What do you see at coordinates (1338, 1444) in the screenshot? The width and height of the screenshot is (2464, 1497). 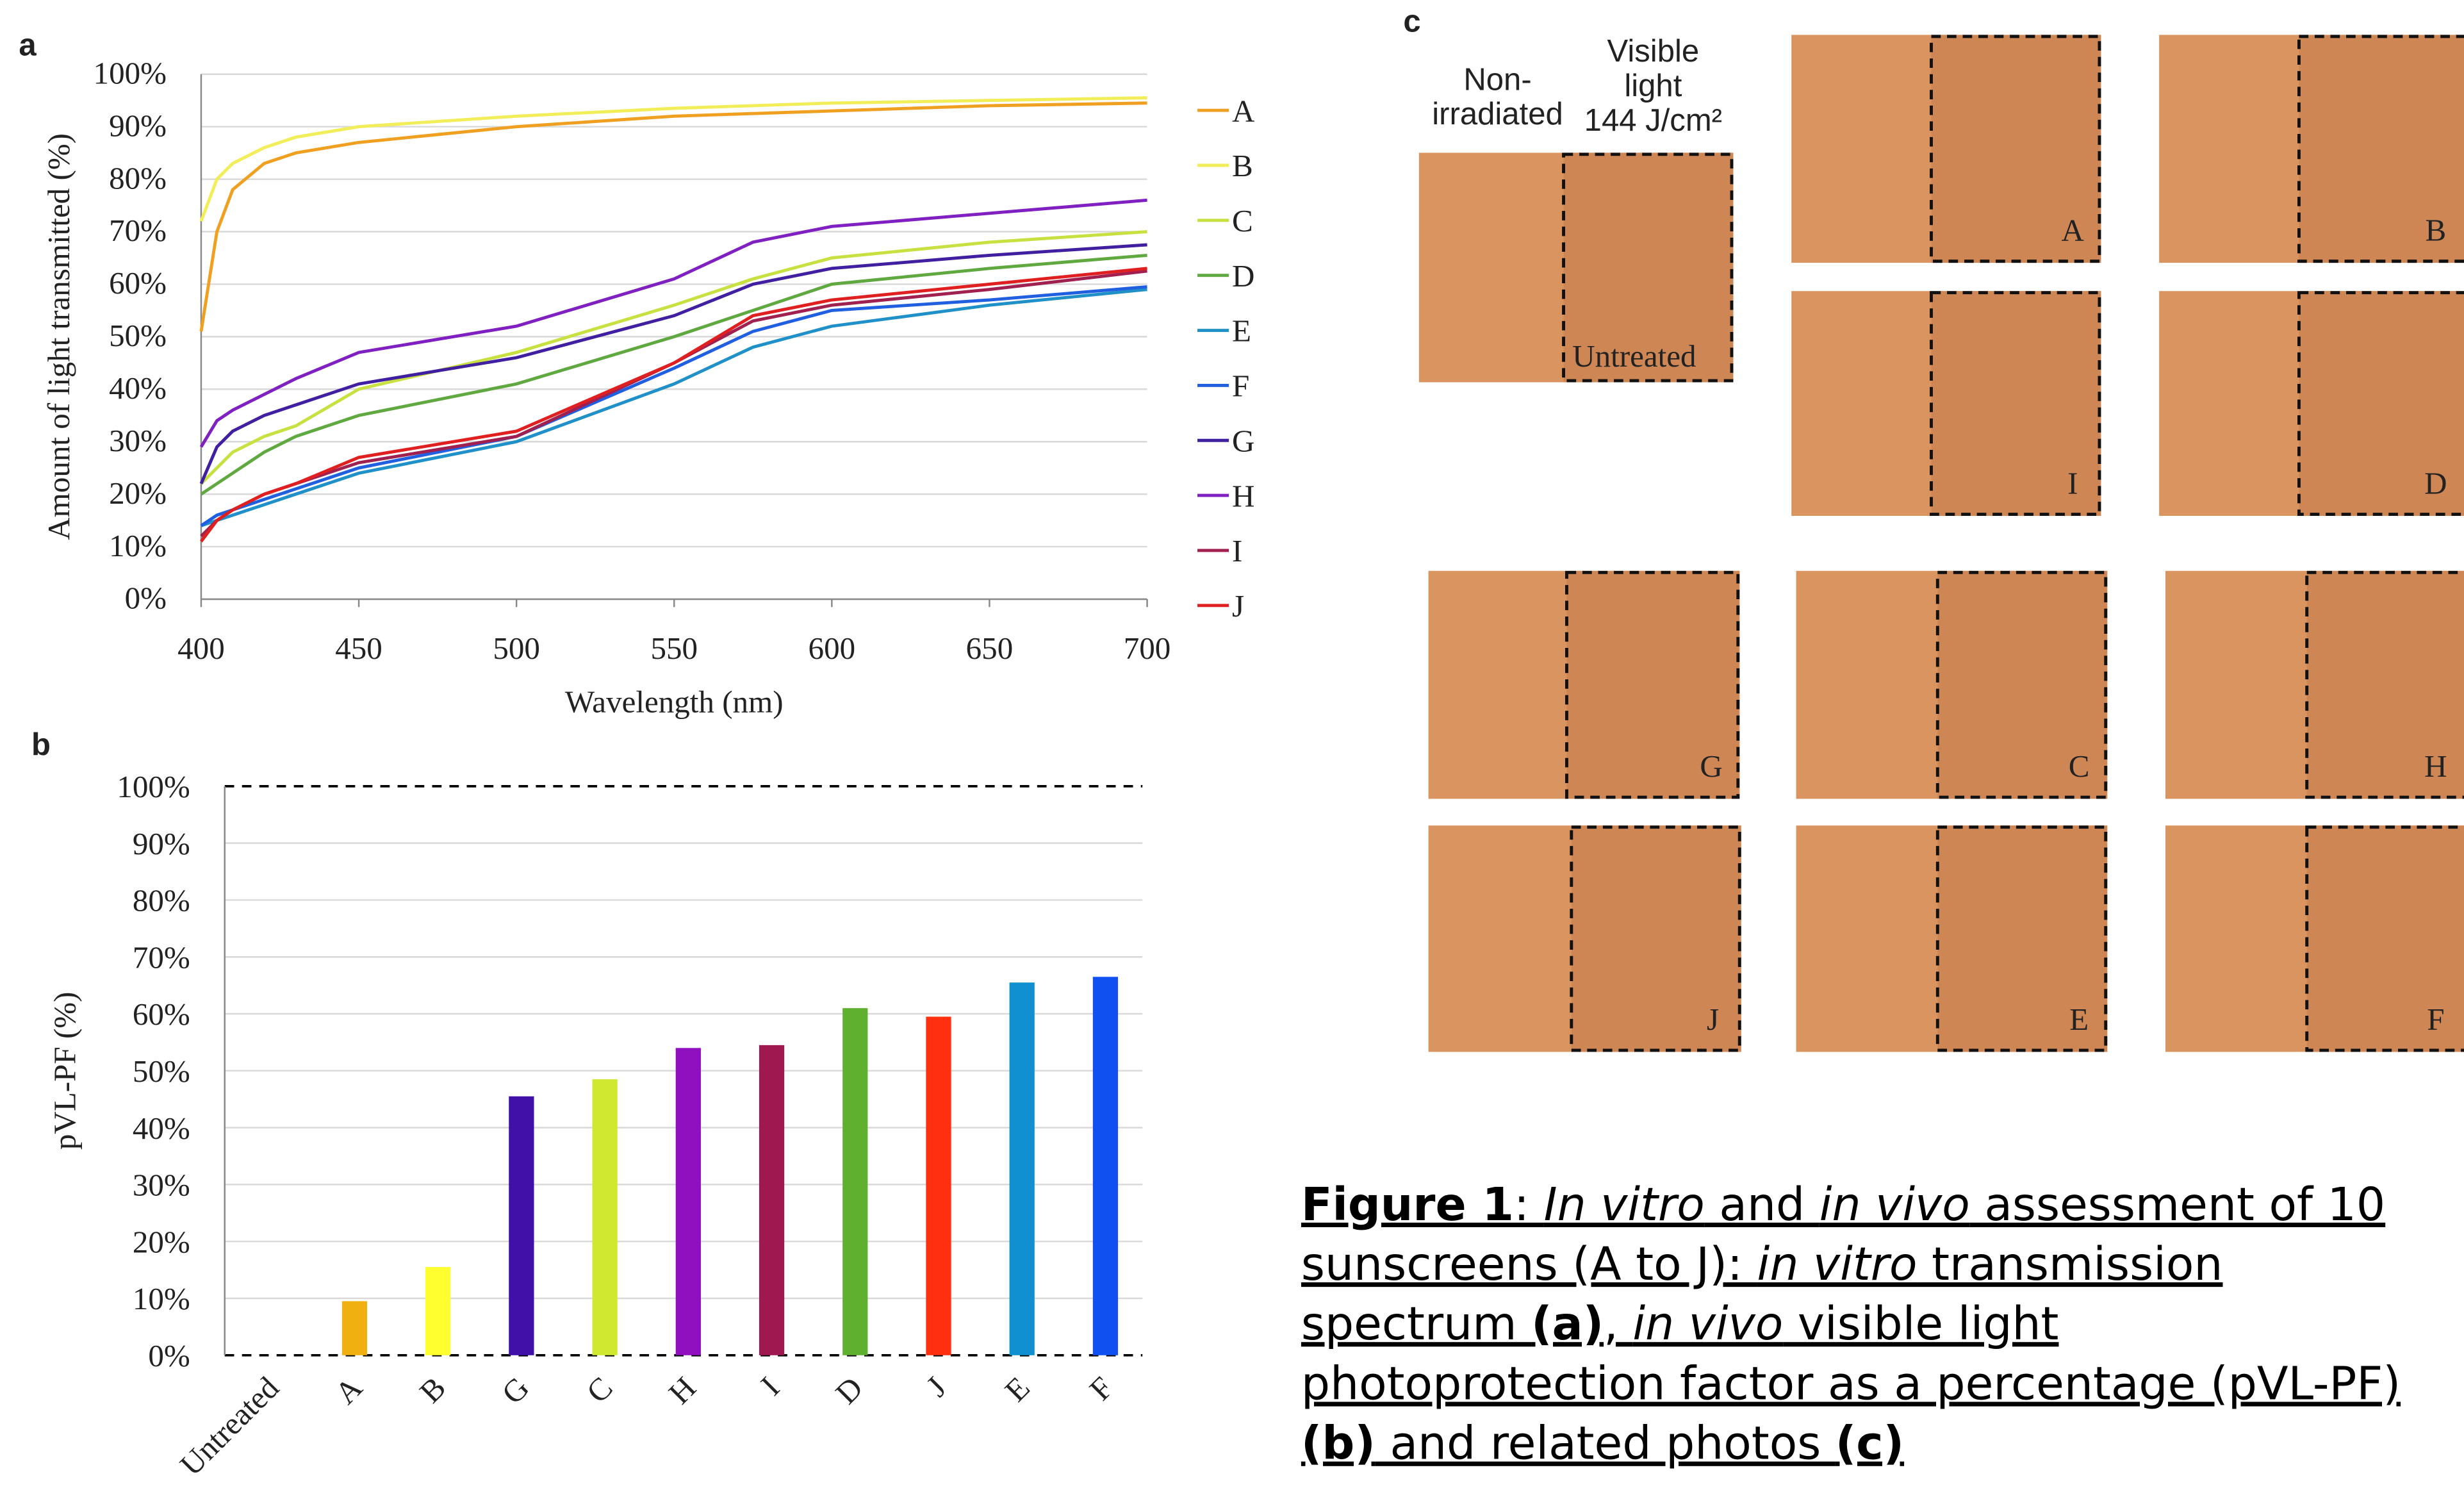 I see `caption-text: (b)` at bounding box center [1338, 1444].